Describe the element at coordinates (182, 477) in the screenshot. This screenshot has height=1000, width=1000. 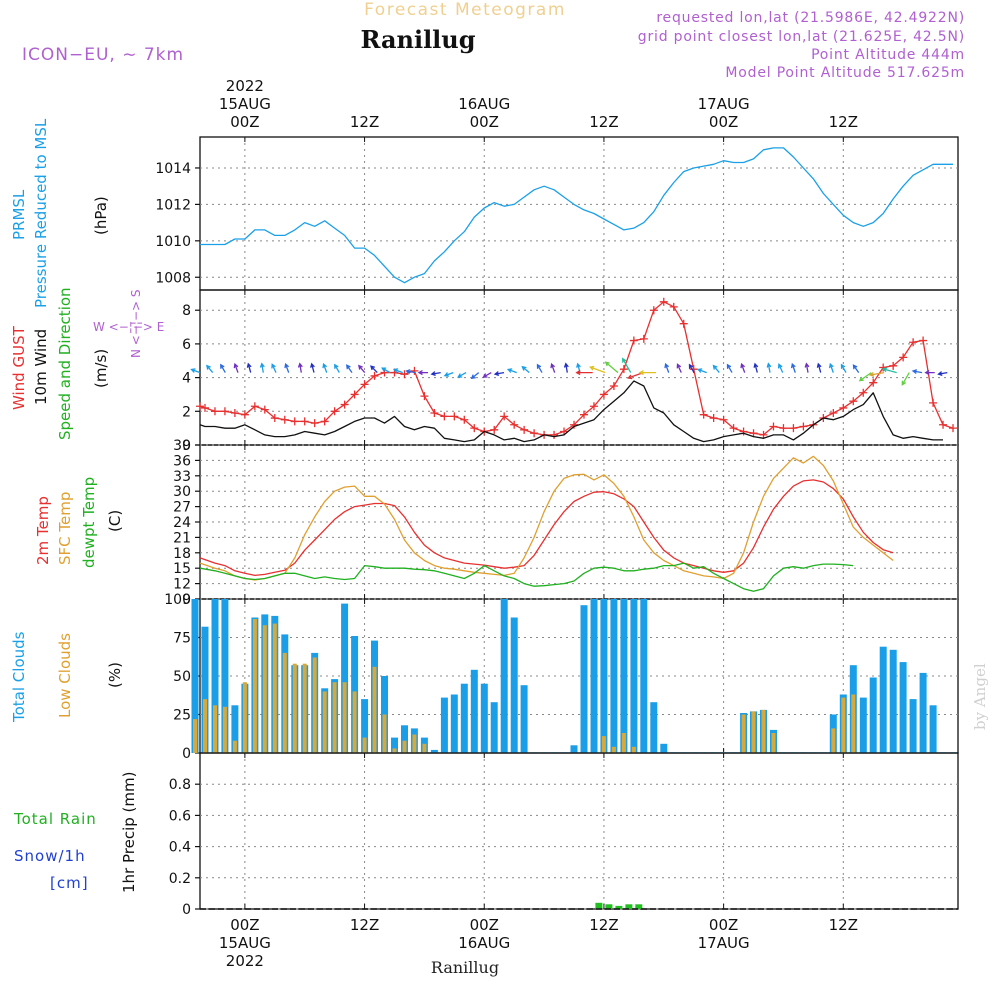
I see `temperature-ytick-label: 33` at that location.